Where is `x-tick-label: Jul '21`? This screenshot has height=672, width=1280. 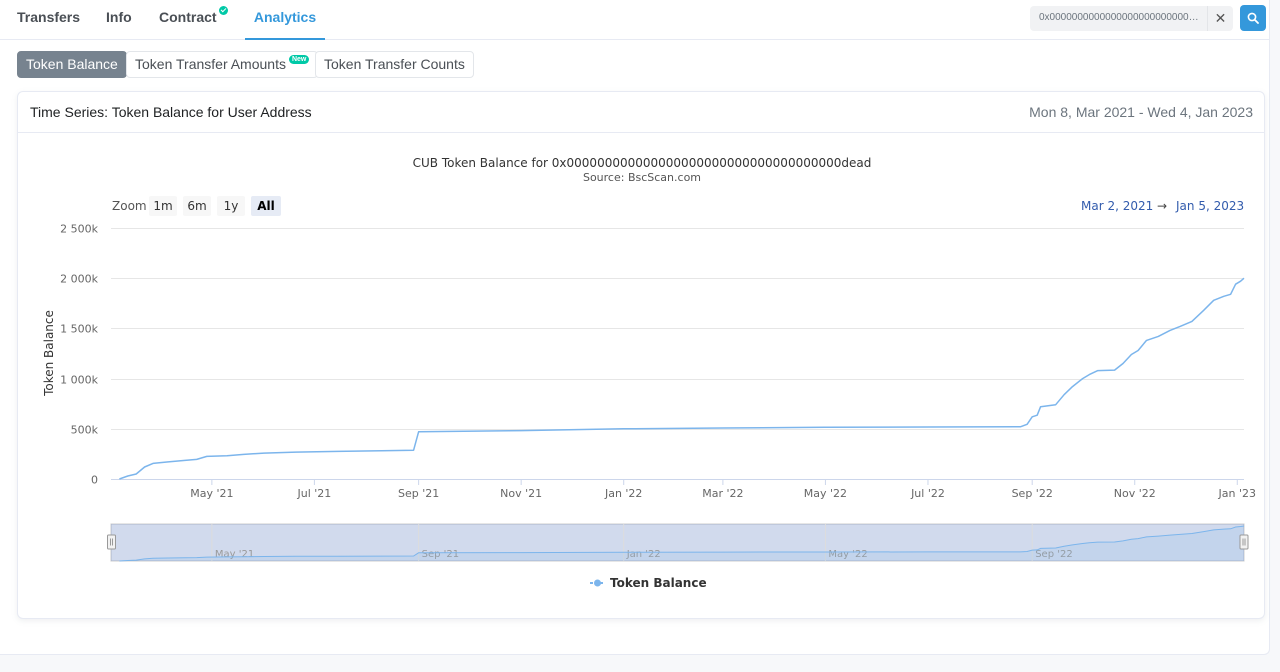 x-tick-label: Jul '21 is located at coordinates (314, 493).